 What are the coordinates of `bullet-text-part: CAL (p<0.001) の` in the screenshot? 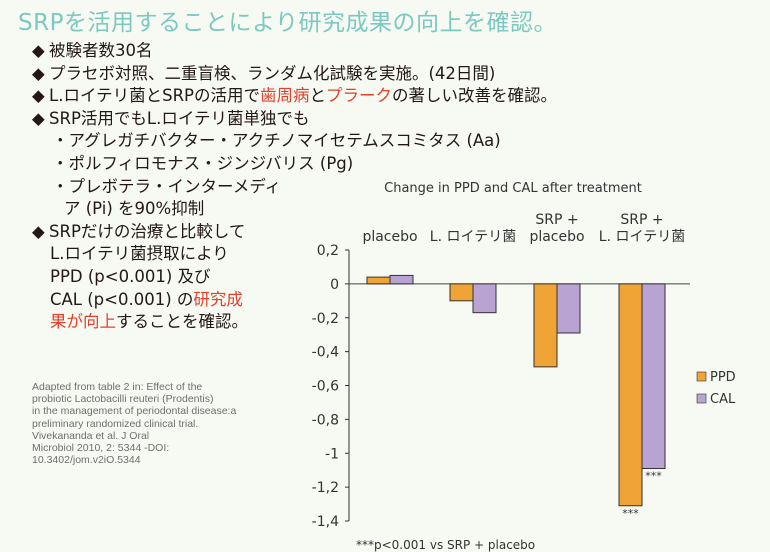 It's located at (122, 299).